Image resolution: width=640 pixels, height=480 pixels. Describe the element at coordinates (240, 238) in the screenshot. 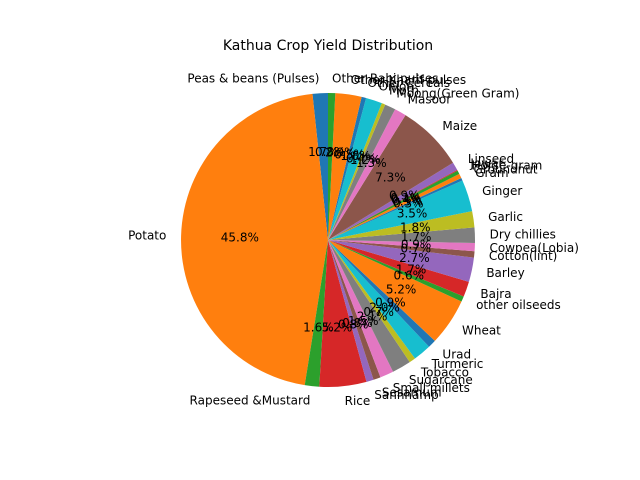

I see `slice-percentage: 45.8%` at that location.